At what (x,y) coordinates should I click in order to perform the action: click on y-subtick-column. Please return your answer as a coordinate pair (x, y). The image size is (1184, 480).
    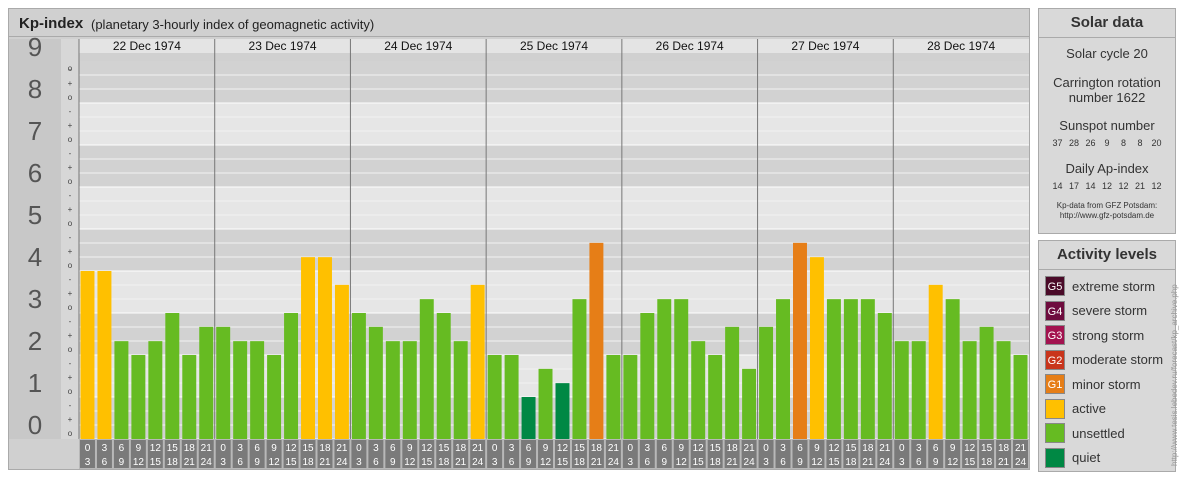
    Looking at the image, I should click on (70, 239).